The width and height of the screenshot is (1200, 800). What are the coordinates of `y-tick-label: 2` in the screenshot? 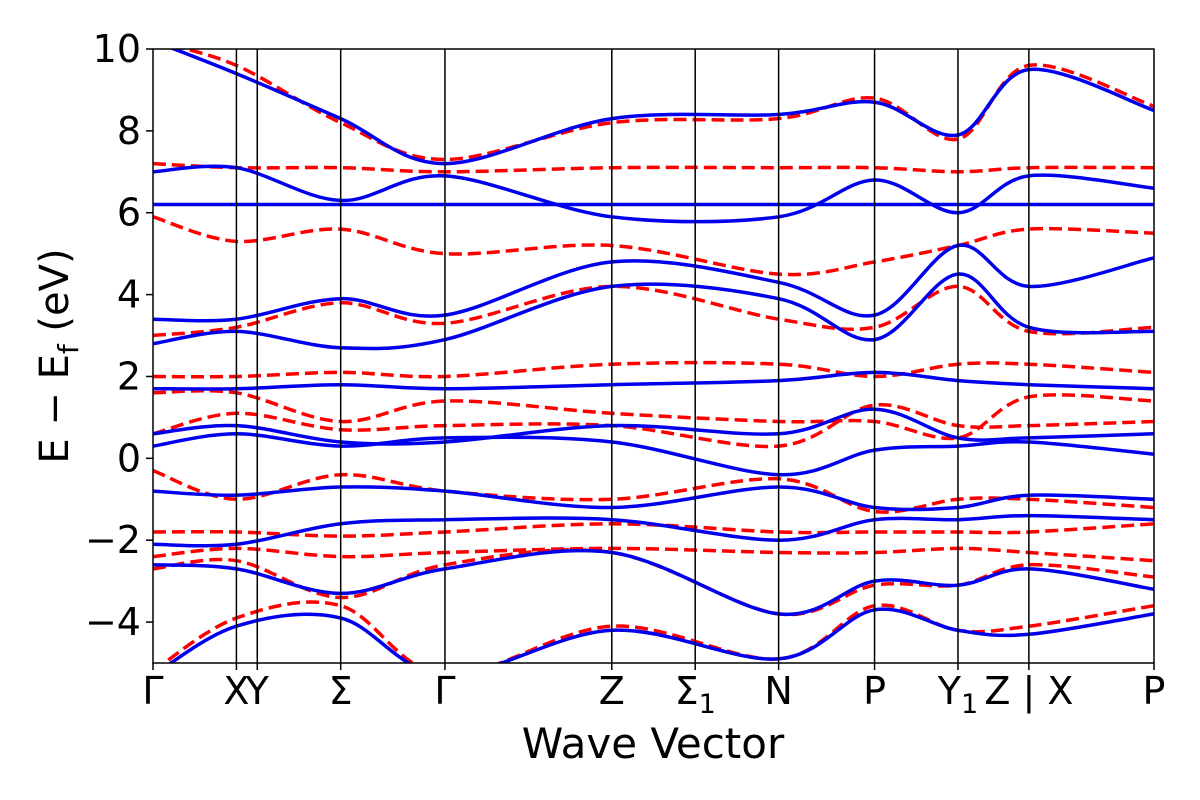 It's located at (129, 376).